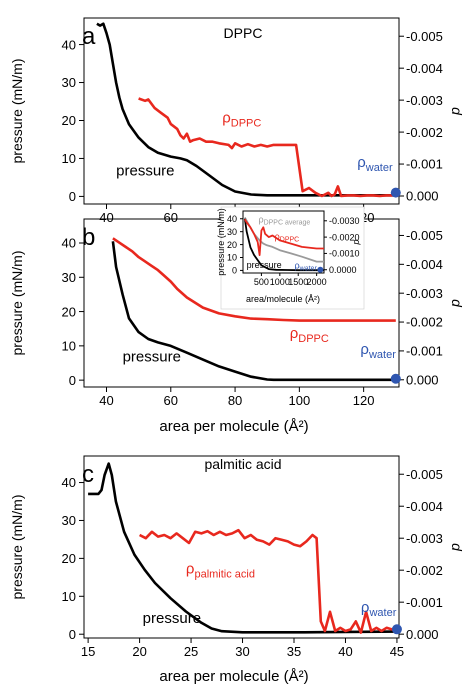 The height and width of the screenshot is (695, 469). I want to click on panel-letter: c, so click(88, 474).